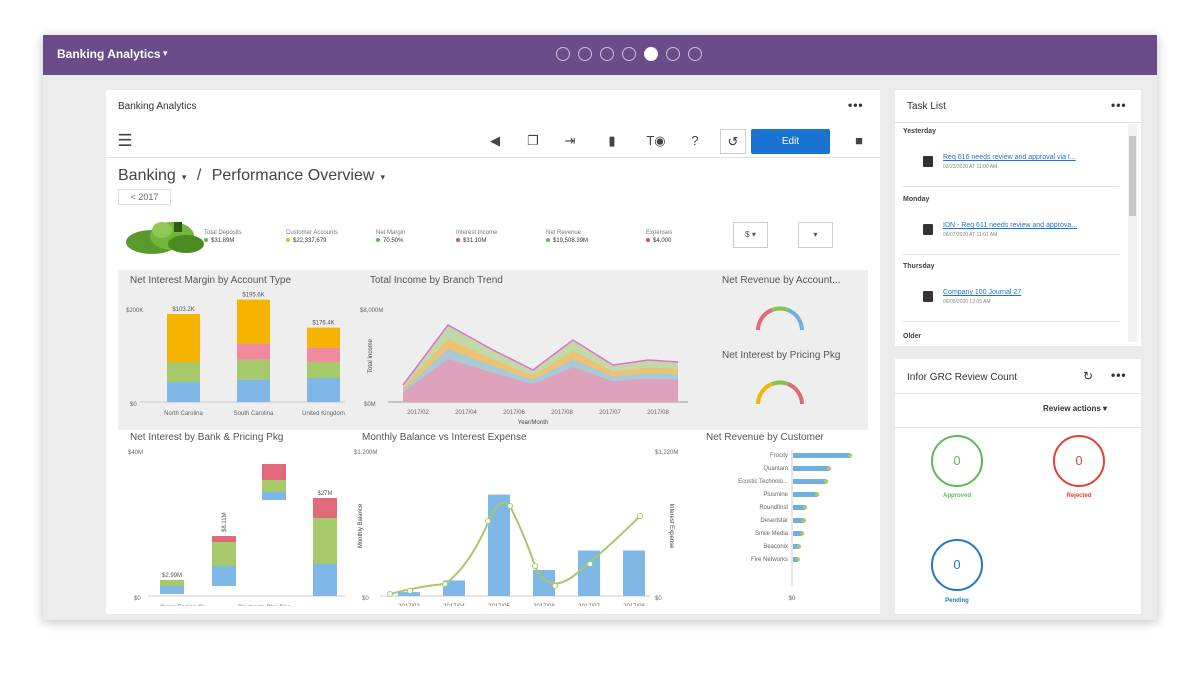  Describe the element at coordinates (1132, 176) in the screenshot. I see `scrollbar-thumb` at that location.